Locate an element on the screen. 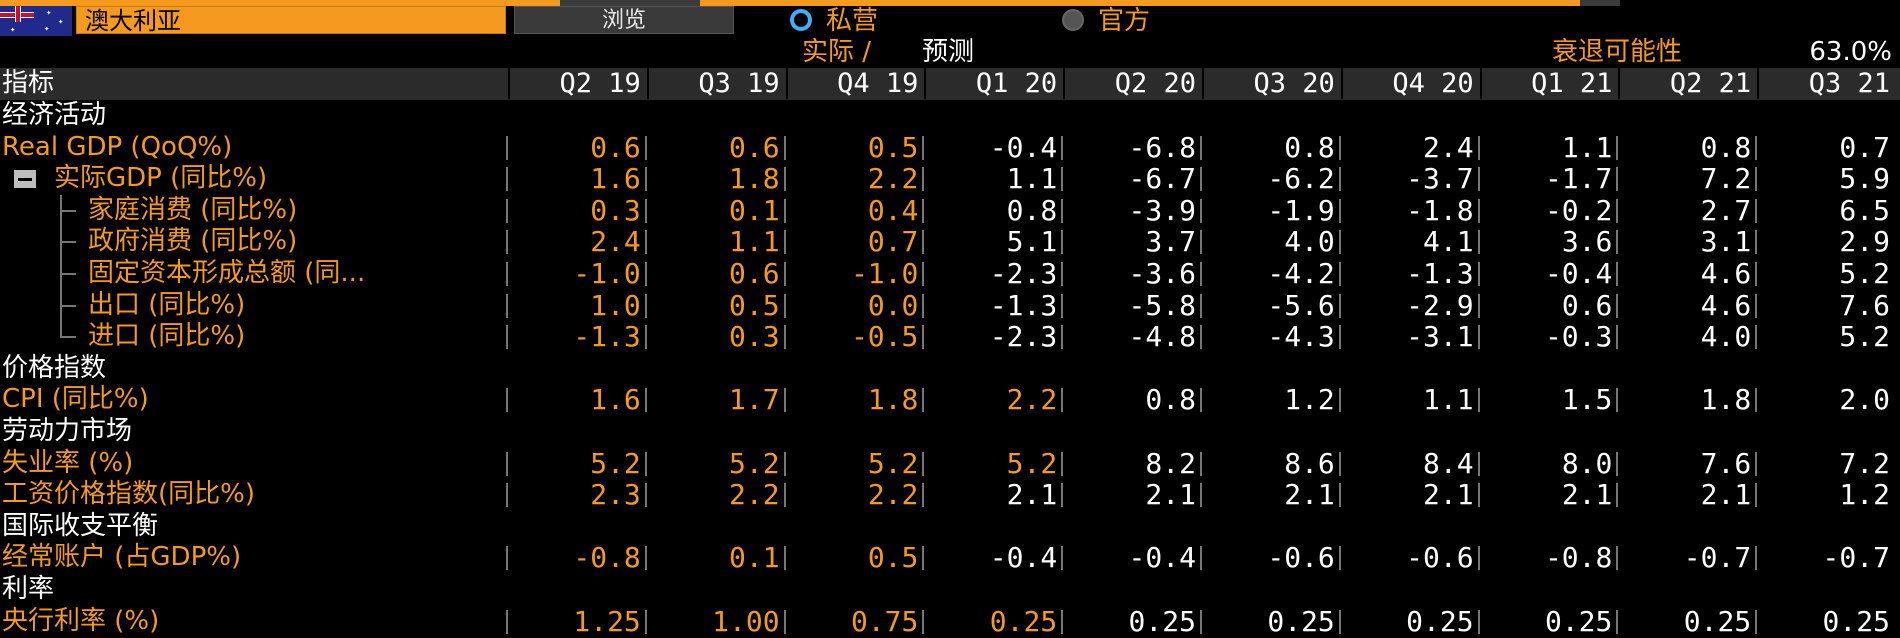 The width and height of the screenshot is (1900, 638). browse-button: 浏览 is located at coordinates (624, 20).